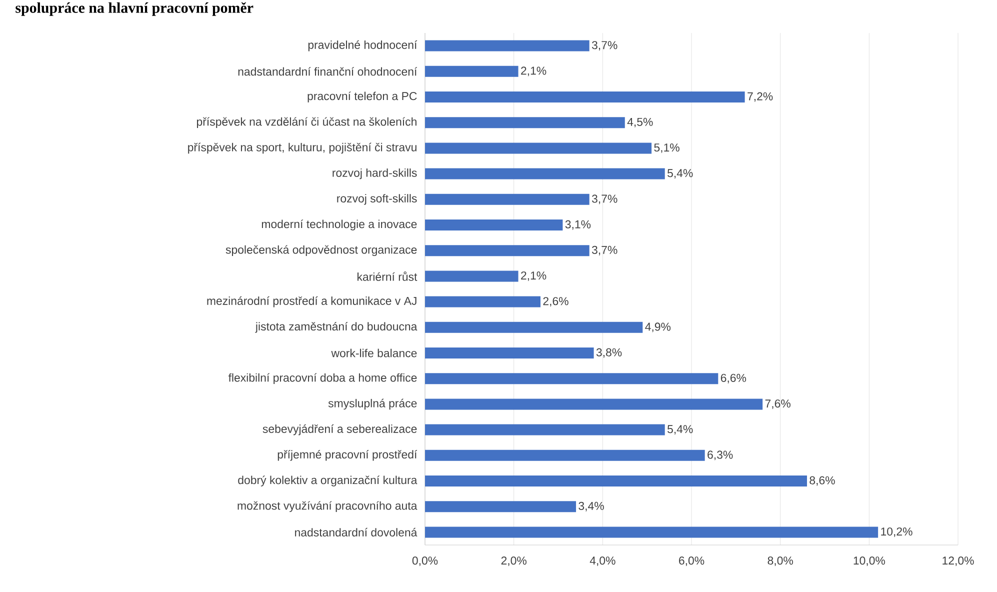 The height and width of the screenshot is (592, 997). I want to click on y-tick-label: příspěvek na sport, kulturu, pojištění či stravu, so click(302, 148).